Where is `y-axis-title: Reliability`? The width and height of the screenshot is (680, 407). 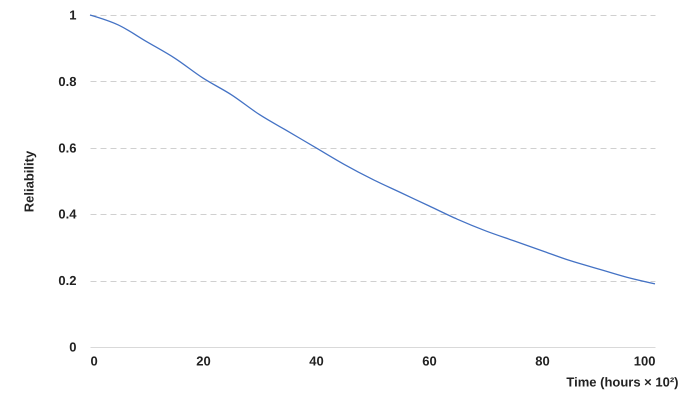 y-axis-title: Reliability is located at coordinates (28, 181).